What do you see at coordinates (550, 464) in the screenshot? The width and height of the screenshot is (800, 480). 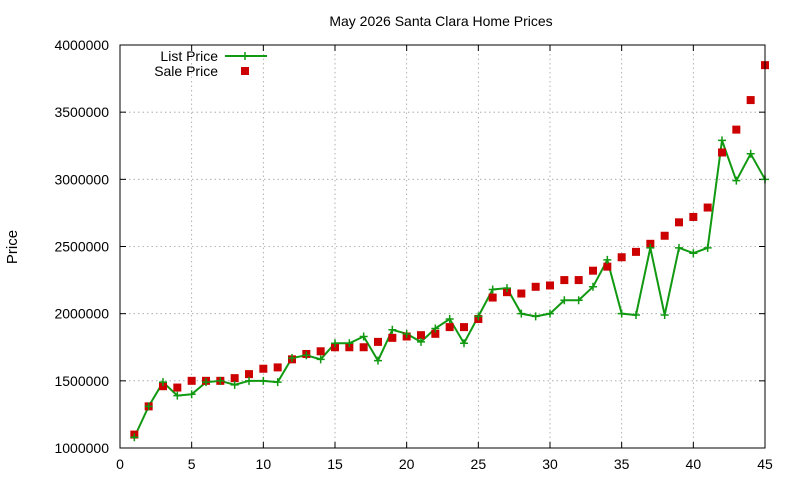 I see `x-tick-label: 30` at bounding box center [550, 464].